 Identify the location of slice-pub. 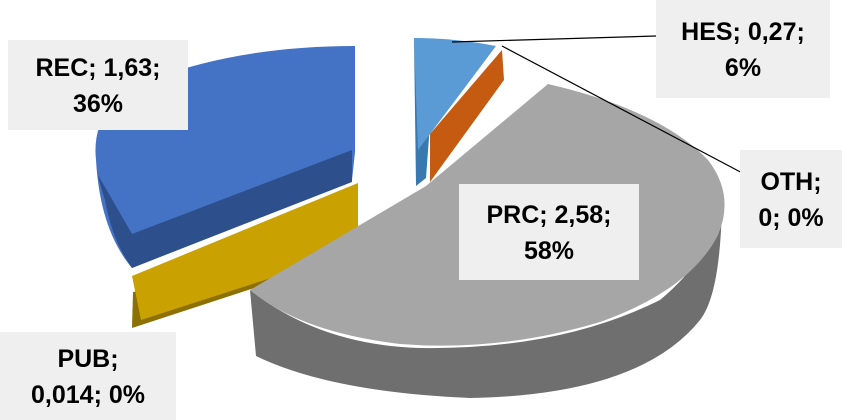
(245, 255).